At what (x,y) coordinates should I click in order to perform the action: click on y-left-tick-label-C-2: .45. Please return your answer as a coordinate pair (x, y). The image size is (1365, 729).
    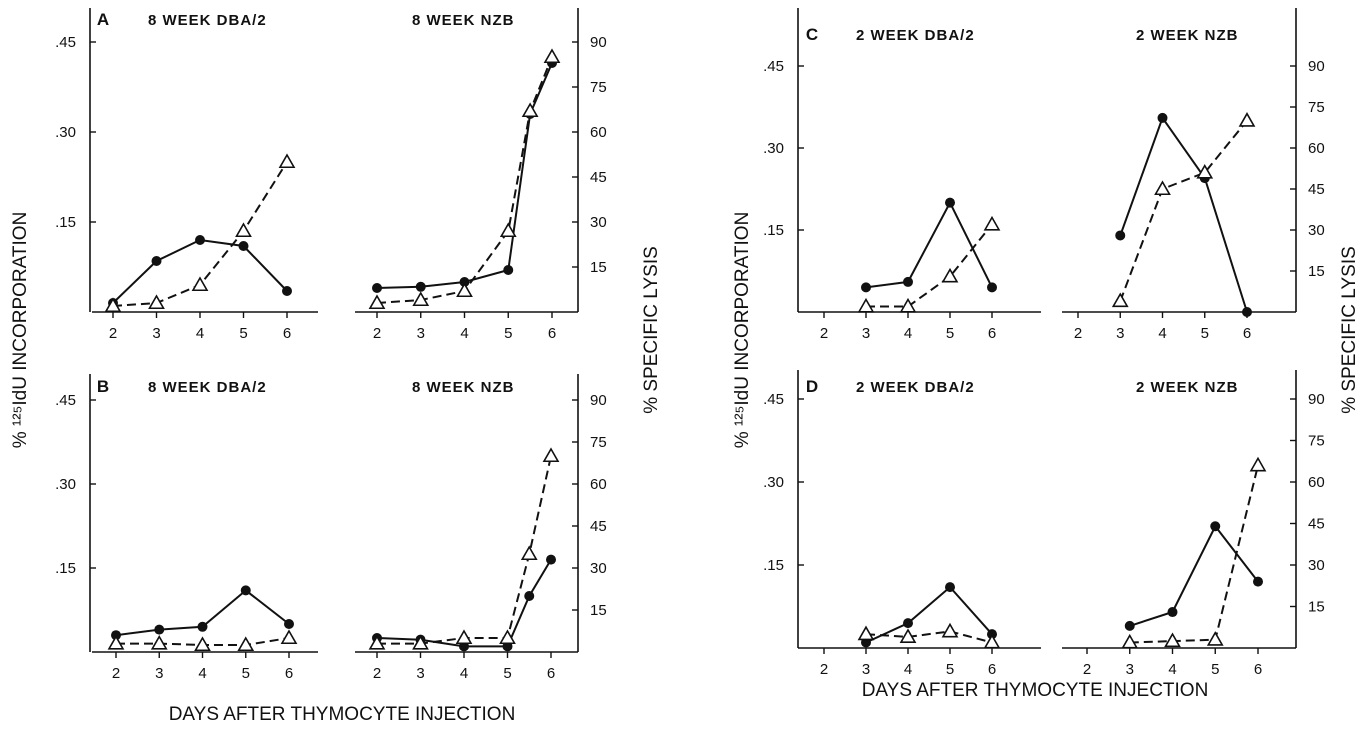
    Looking at the image, I should click on (773, 66).